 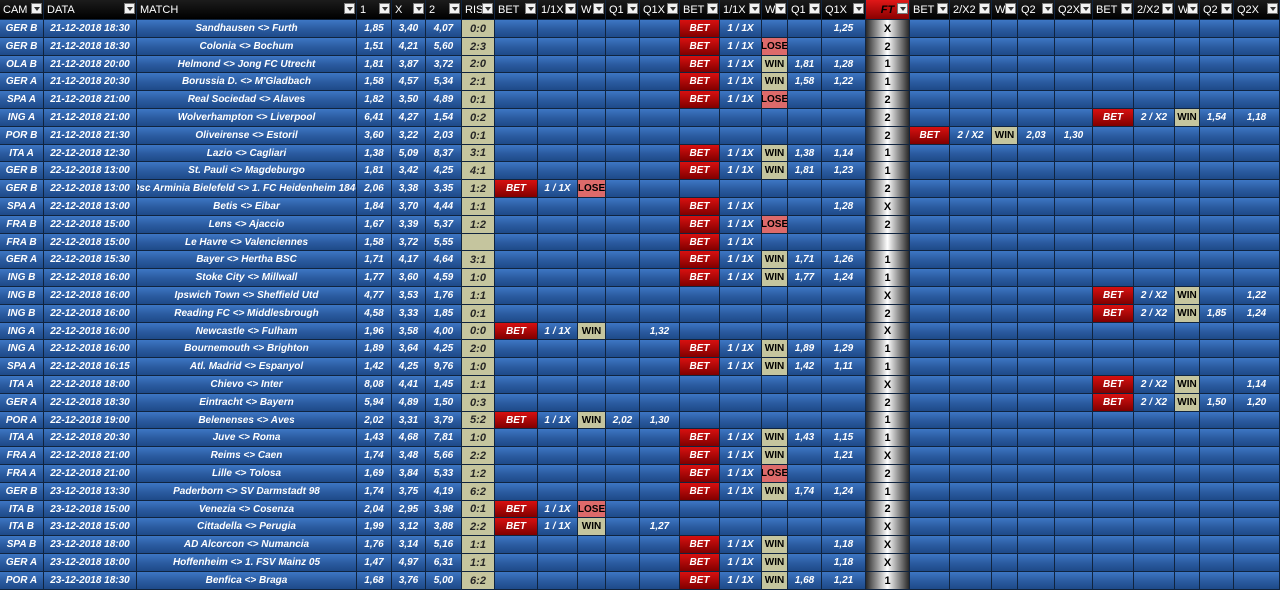 What do you see at coordinates (700, 171) in the screenshot?
I see `cell-bet-home2: BET` at bounding box center [700, 171].